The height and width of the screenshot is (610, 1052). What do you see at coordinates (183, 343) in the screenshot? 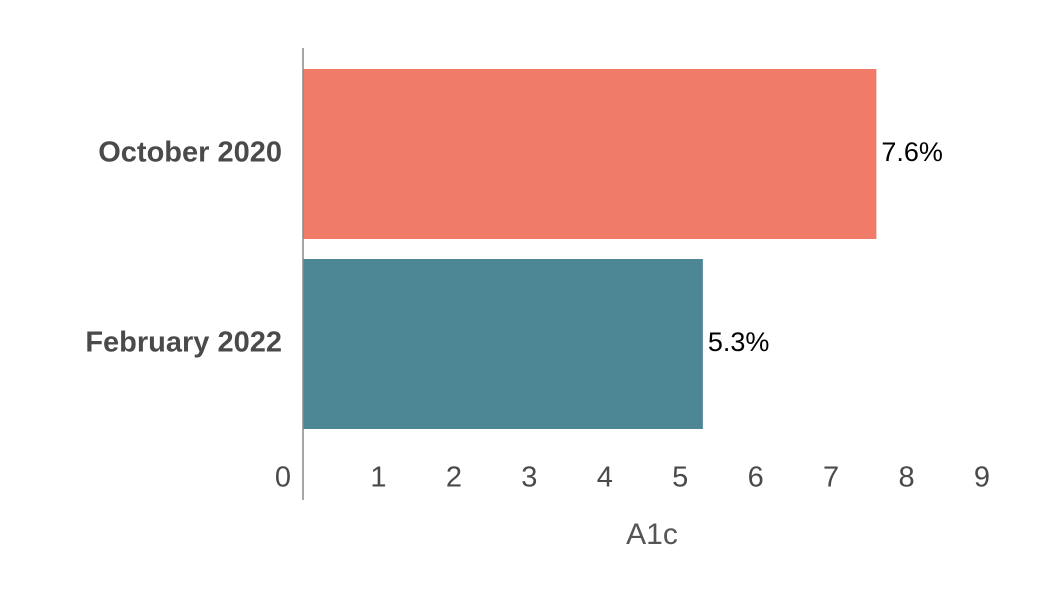
I see `y-tick-label: February 2022` at bounding box center [183, 343].